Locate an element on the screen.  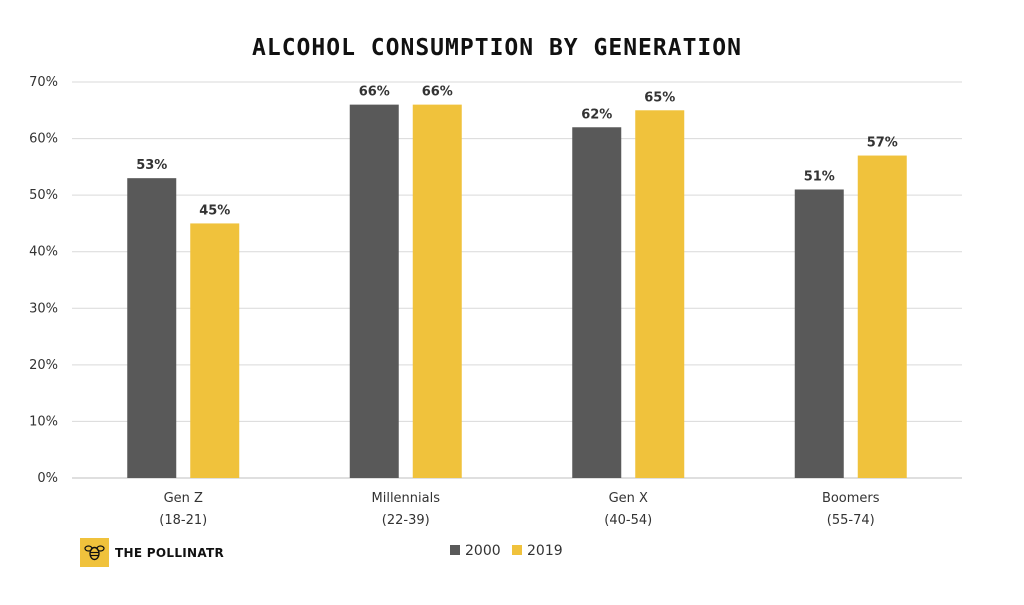
bar-2019-gen-x is located at coordinates (660, 294).